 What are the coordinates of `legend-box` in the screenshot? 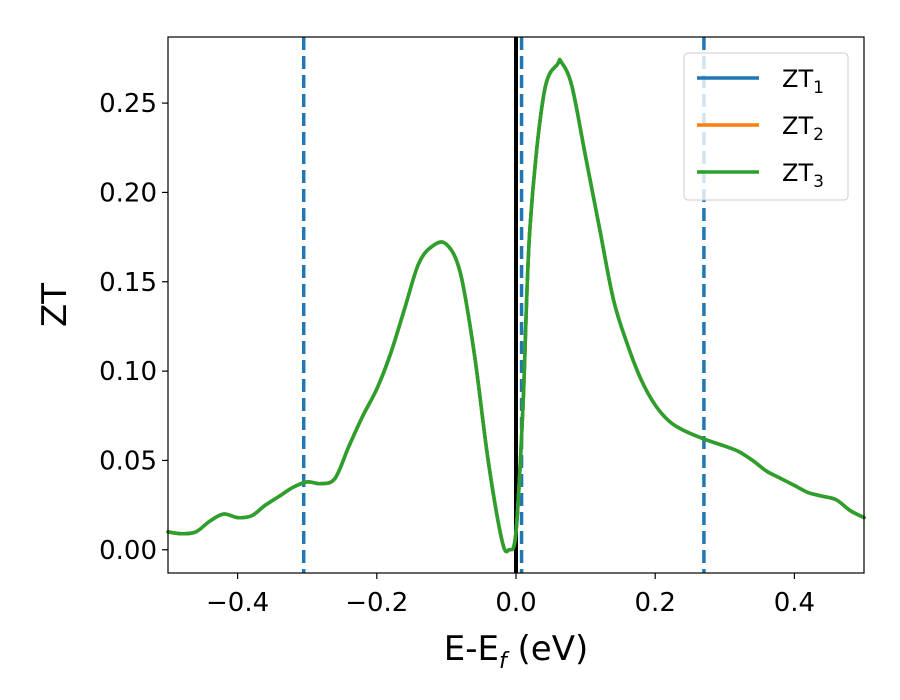 It's located at (766, 126).